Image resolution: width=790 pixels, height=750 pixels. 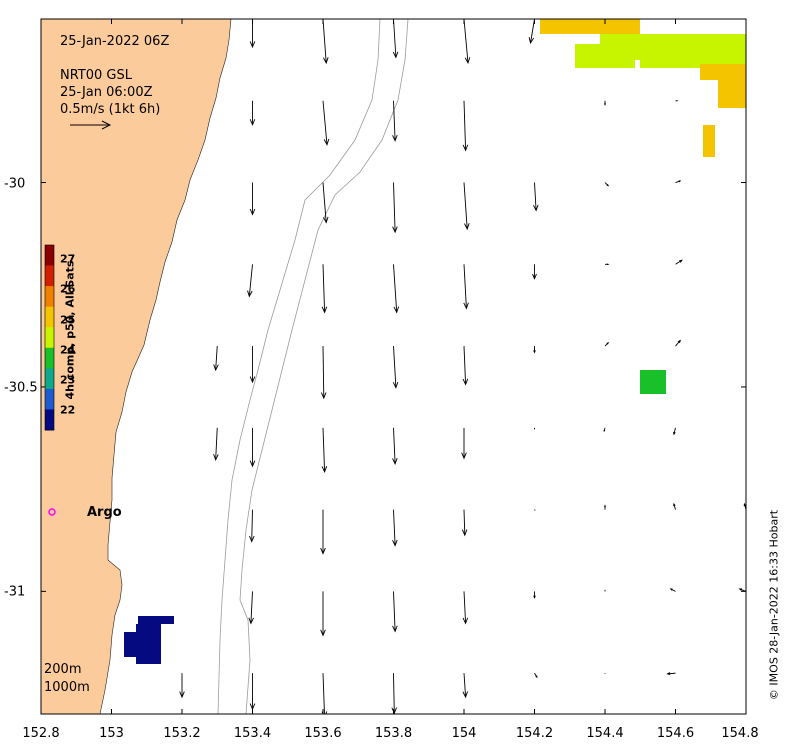 I want to click on x-tick-label: 153, so click(x=111, y=733).